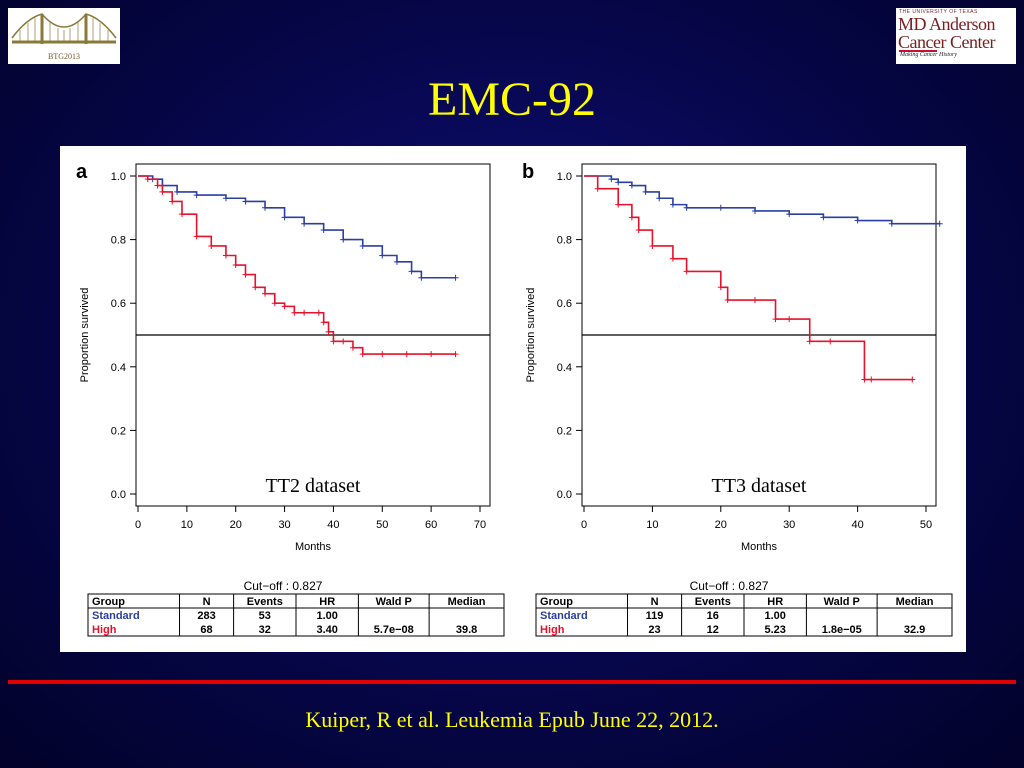 The height and width of the screenshot is (768, 1024). What do you see at coordinates (431, 525) in the screenshot?
I see `x-tick-label: 60` at bounding box center [431, 525].